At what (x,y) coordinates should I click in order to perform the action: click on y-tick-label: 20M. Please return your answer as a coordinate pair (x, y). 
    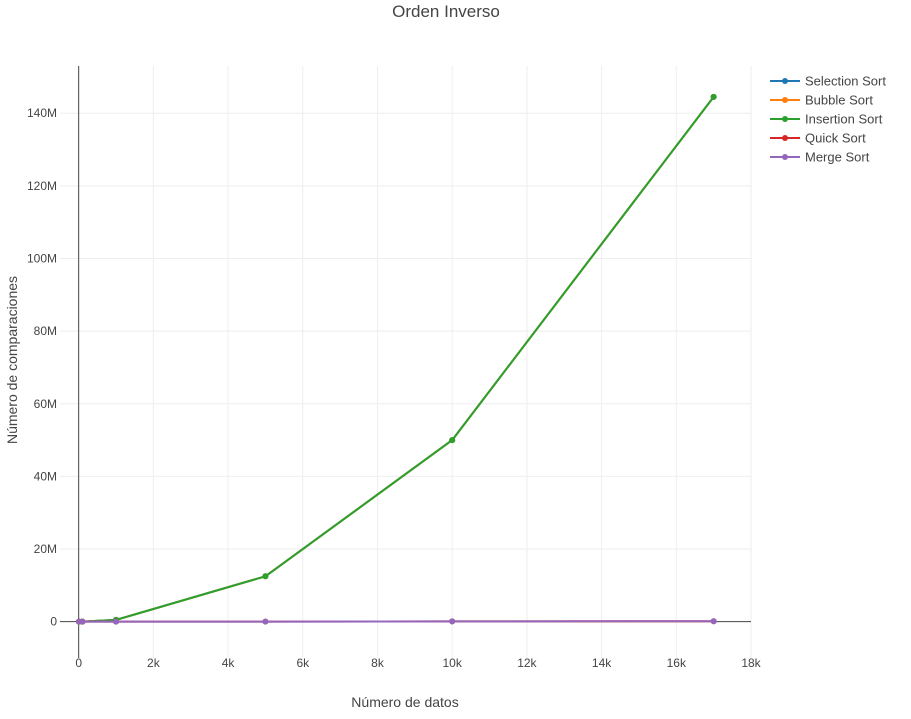
    Looking at the image, I should click on (45, 549).